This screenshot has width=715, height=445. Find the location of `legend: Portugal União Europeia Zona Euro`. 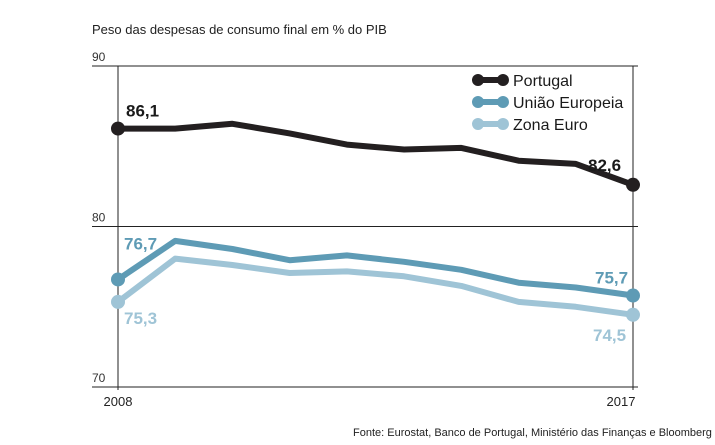

legend: Portugal União Europeia Zona Euro is located at coordinates (547, 103).